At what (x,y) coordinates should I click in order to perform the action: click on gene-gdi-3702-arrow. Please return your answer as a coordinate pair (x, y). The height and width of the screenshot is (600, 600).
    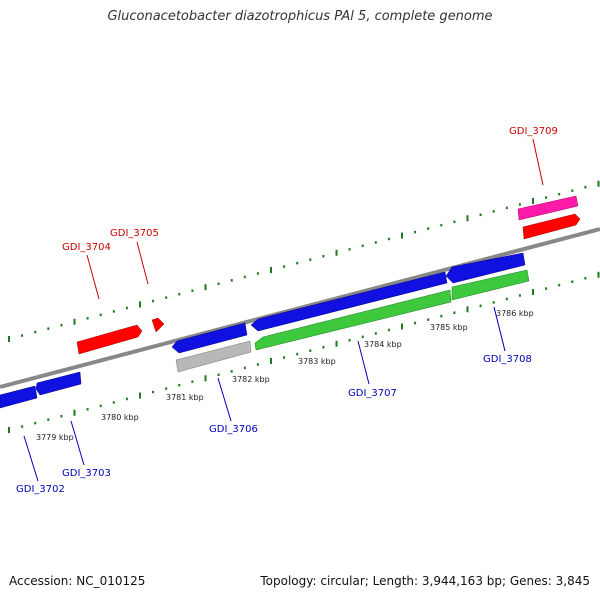
    Looking at the image, I should click on (19, 397).